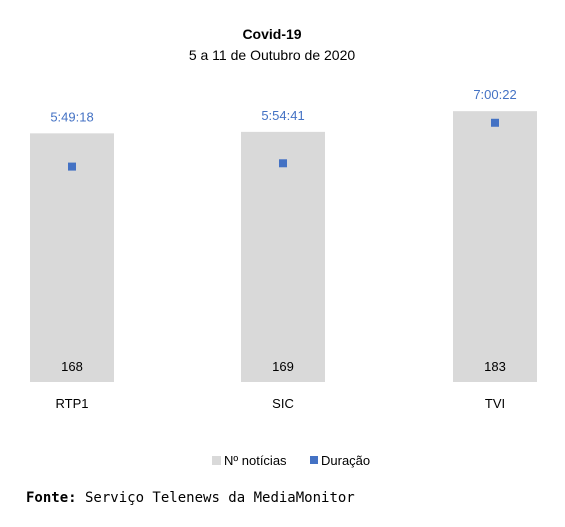 This screenshot has height=527, width=565. What do you see at coordinates (283, 403) in the screenshot?
I see `category-label: SIC` at bounding box center [283, 403].